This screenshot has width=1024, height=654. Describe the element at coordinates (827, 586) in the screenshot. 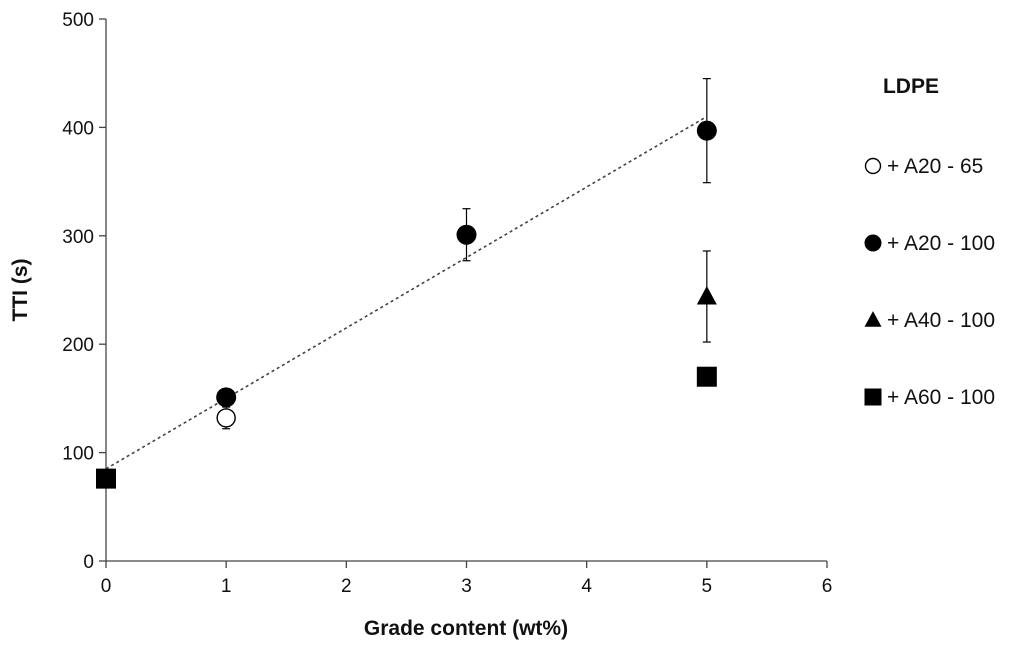

I see `x-tick-label: 6` at that location.